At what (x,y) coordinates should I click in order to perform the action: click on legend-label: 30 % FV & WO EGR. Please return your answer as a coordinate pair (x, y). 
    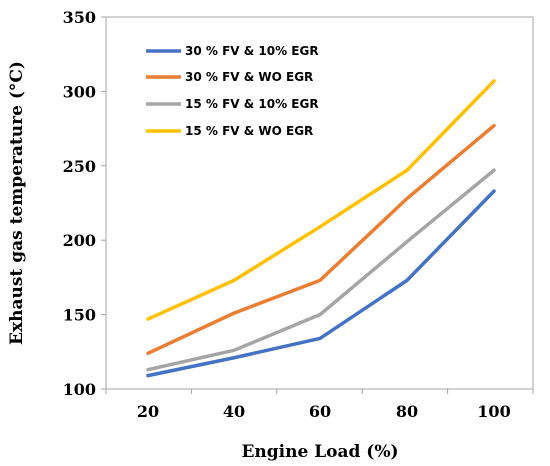
    Looking at the image, I should click on (249, 77).